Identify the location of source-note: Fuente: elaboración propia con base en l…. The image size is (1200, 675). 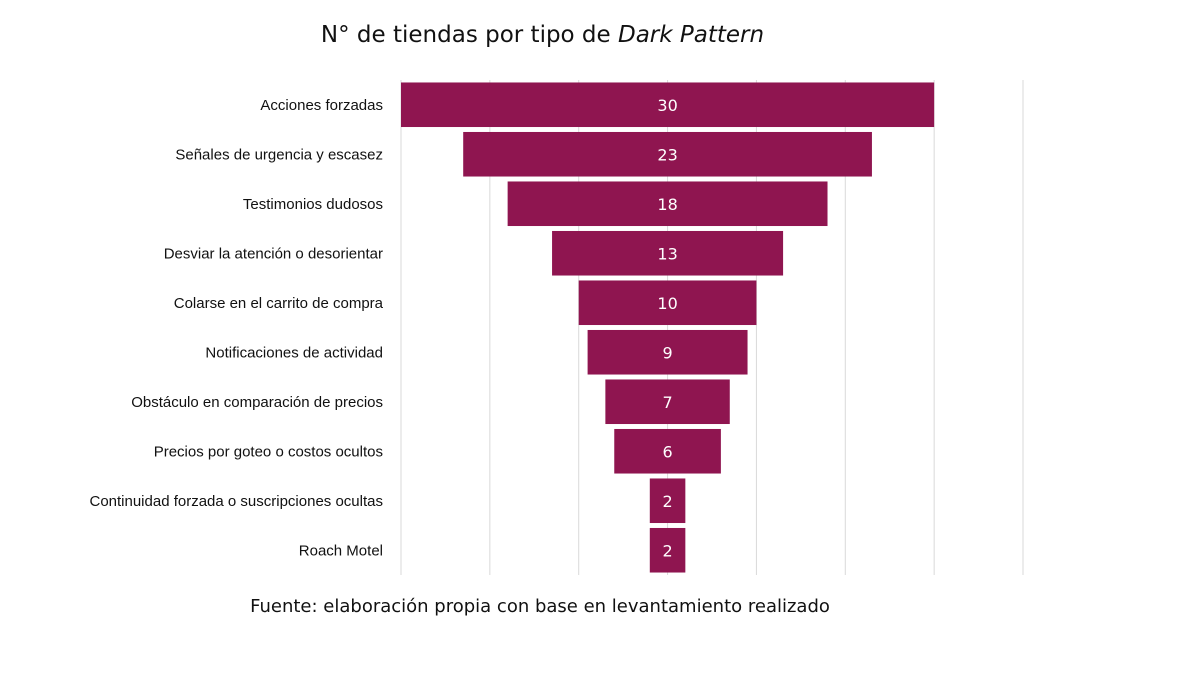
(540, 606).